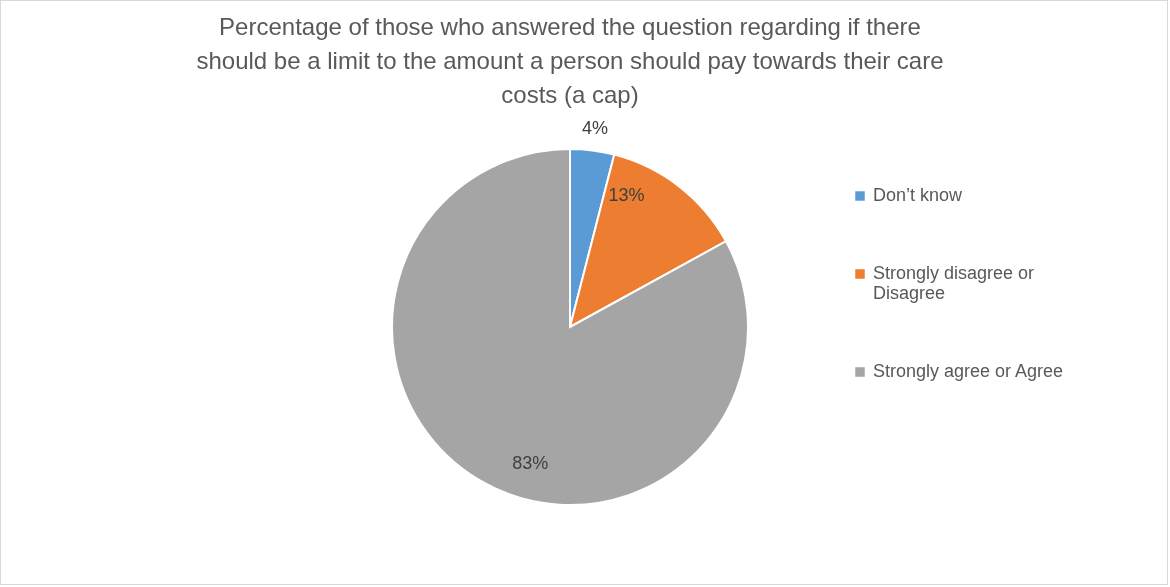 The height and width of the screenshot is (587, 1170). Describe the element at coordinates (968, 371) in the screenshot. I see `legend-label: Strongly agree or Agree` at that location.